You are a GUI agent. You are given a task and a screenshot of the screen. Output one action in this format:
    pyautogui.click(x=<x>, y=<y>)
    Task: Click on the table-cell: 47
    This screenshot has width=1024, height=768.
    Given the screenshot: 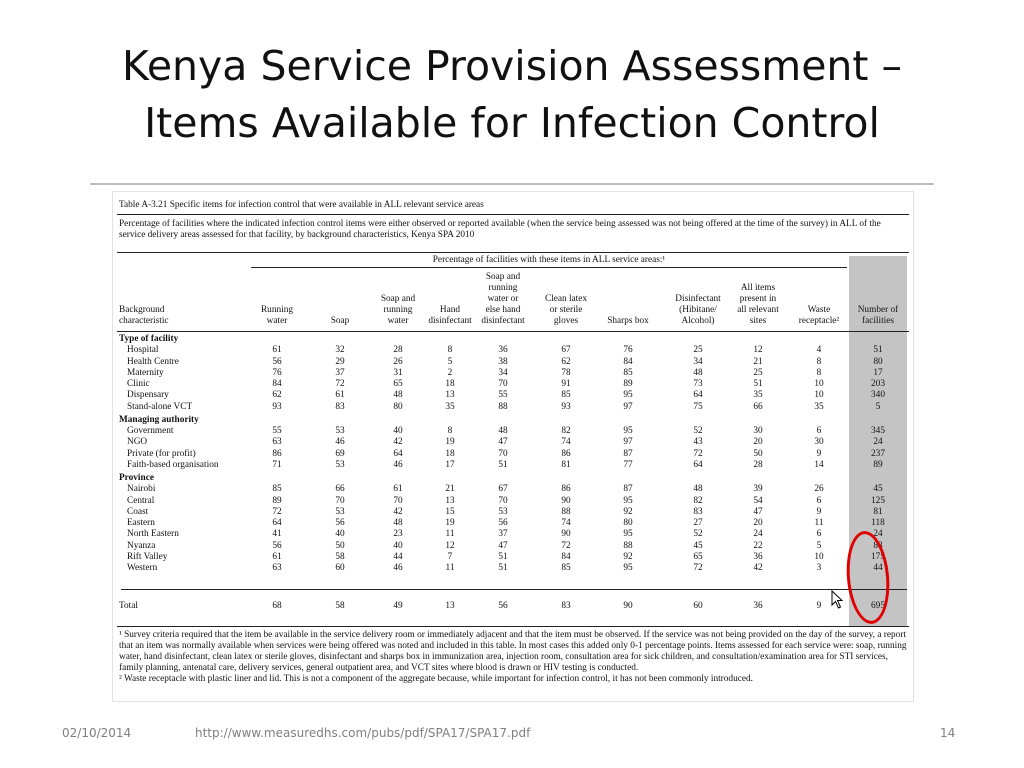 What is the action you would take?
    pyautogui.click(x=758, y=511)
    